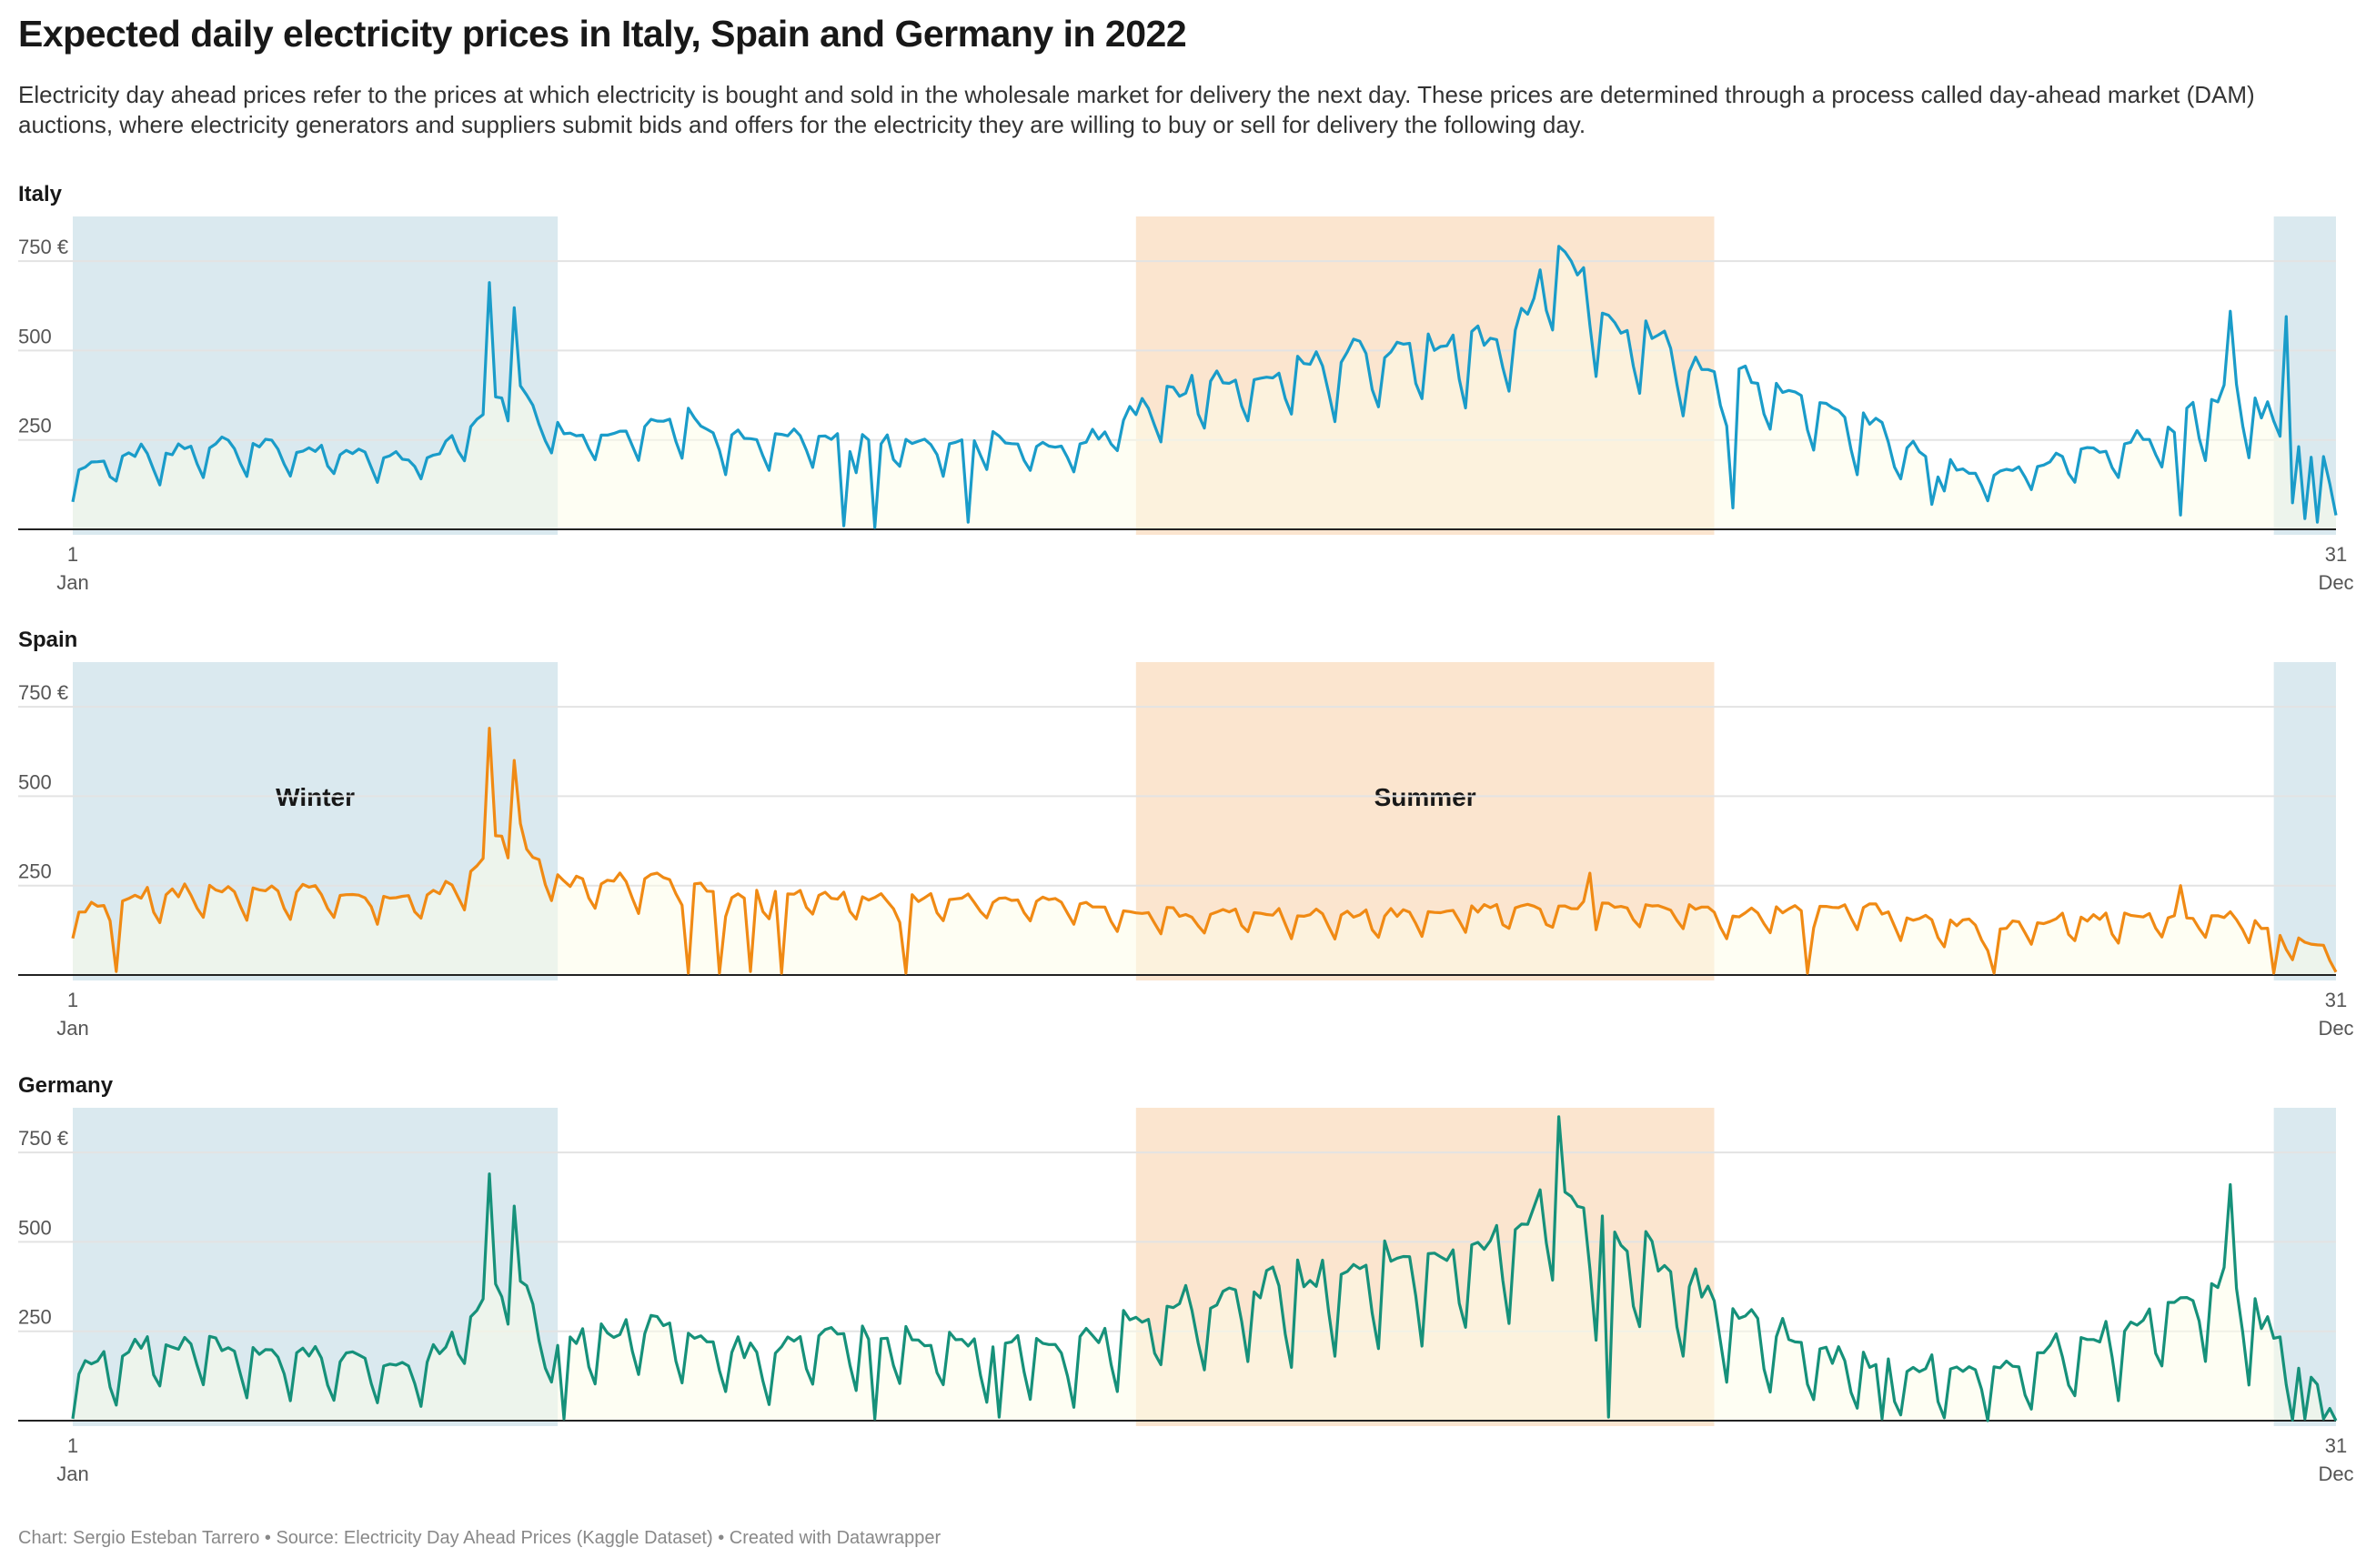  What do you see at coordinates (1425, 797) in the screenshot?
I see `season-label-summer: Summer` at bounding box center [1425, 797].